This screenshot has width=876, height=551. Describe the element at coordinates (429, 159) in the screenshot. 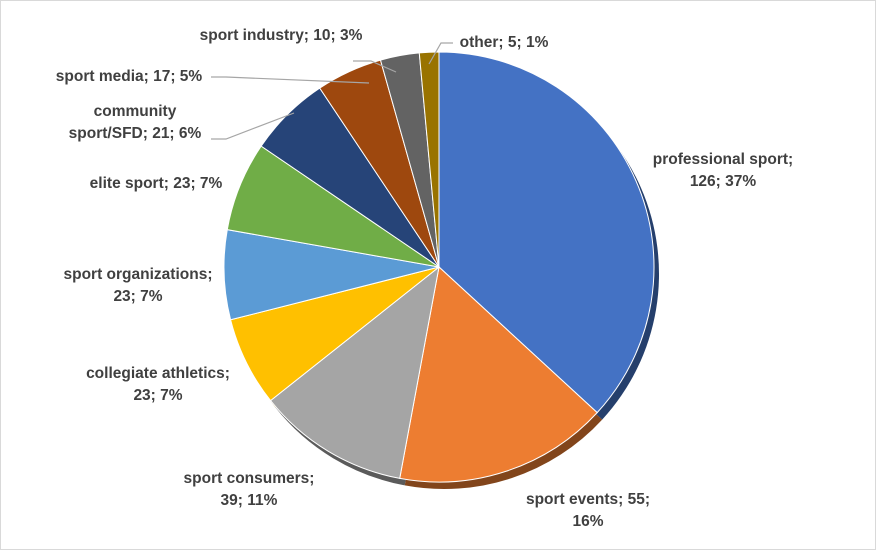

I see `pie-slice-other` at that location.